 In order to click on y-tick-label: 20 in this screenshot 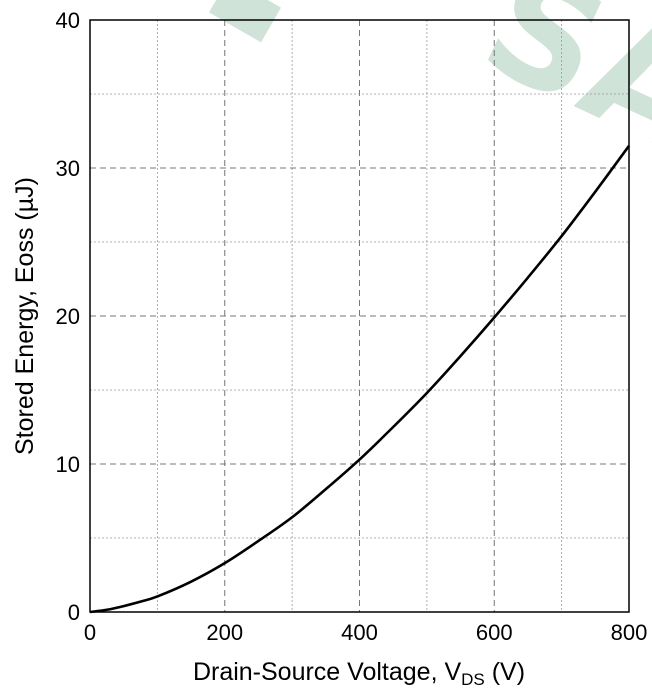, I will do `click(68, 316)`.